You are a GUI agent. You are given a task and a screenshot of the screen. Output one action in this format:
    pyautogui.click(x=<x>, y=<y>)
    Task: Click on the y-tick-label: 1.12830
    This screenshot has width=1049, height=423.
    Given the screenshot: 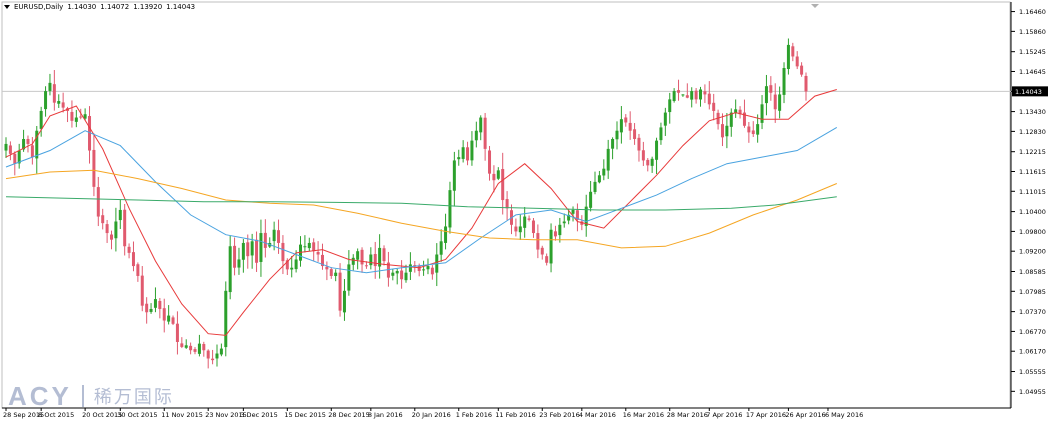 What is the action you would take?
    pyautogui.click(x=1032, y=132)
    